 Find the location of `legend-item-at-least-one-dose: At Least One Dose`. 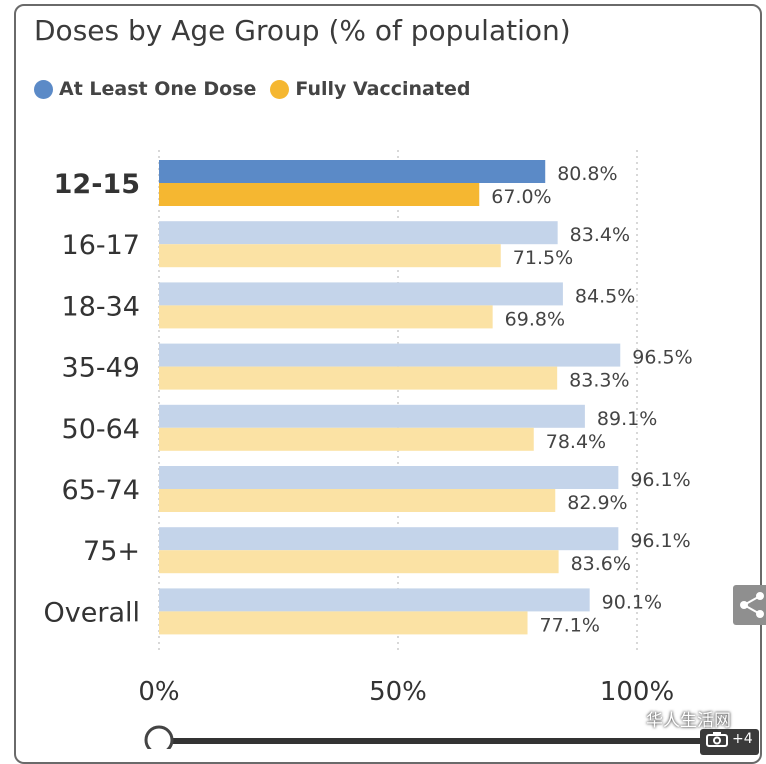

legend-item-at-least-one-dose: At Least One Dose is located at coordinates (145, 89).